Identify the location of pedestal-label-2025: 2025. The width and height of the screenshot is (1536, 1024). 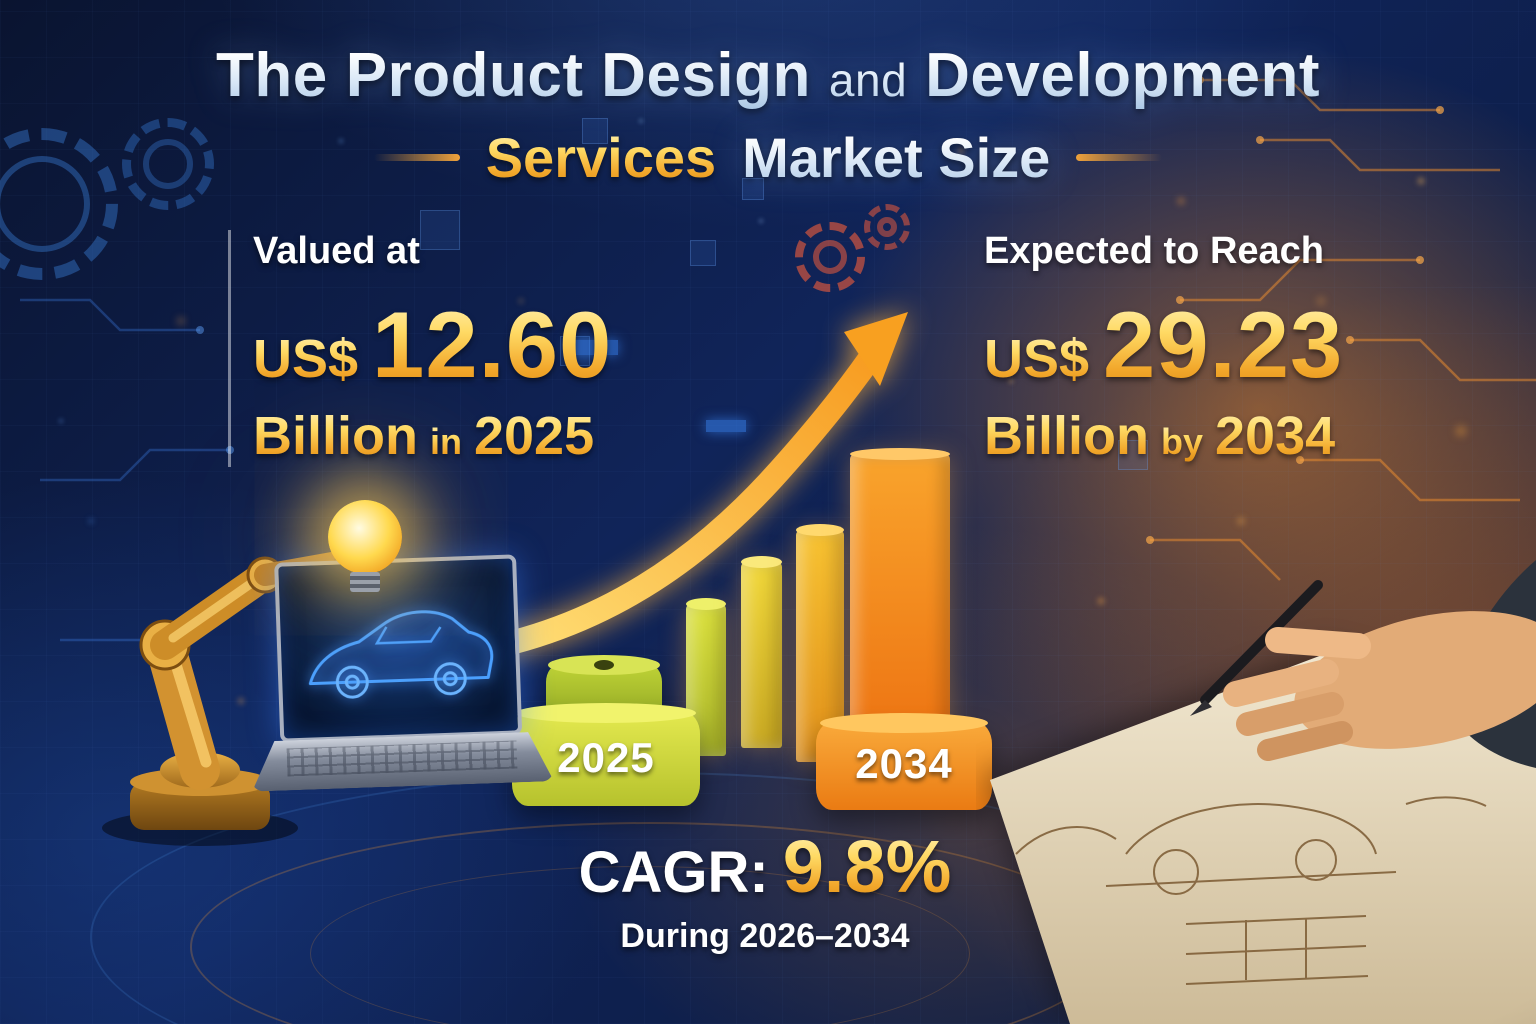
(606, 757).